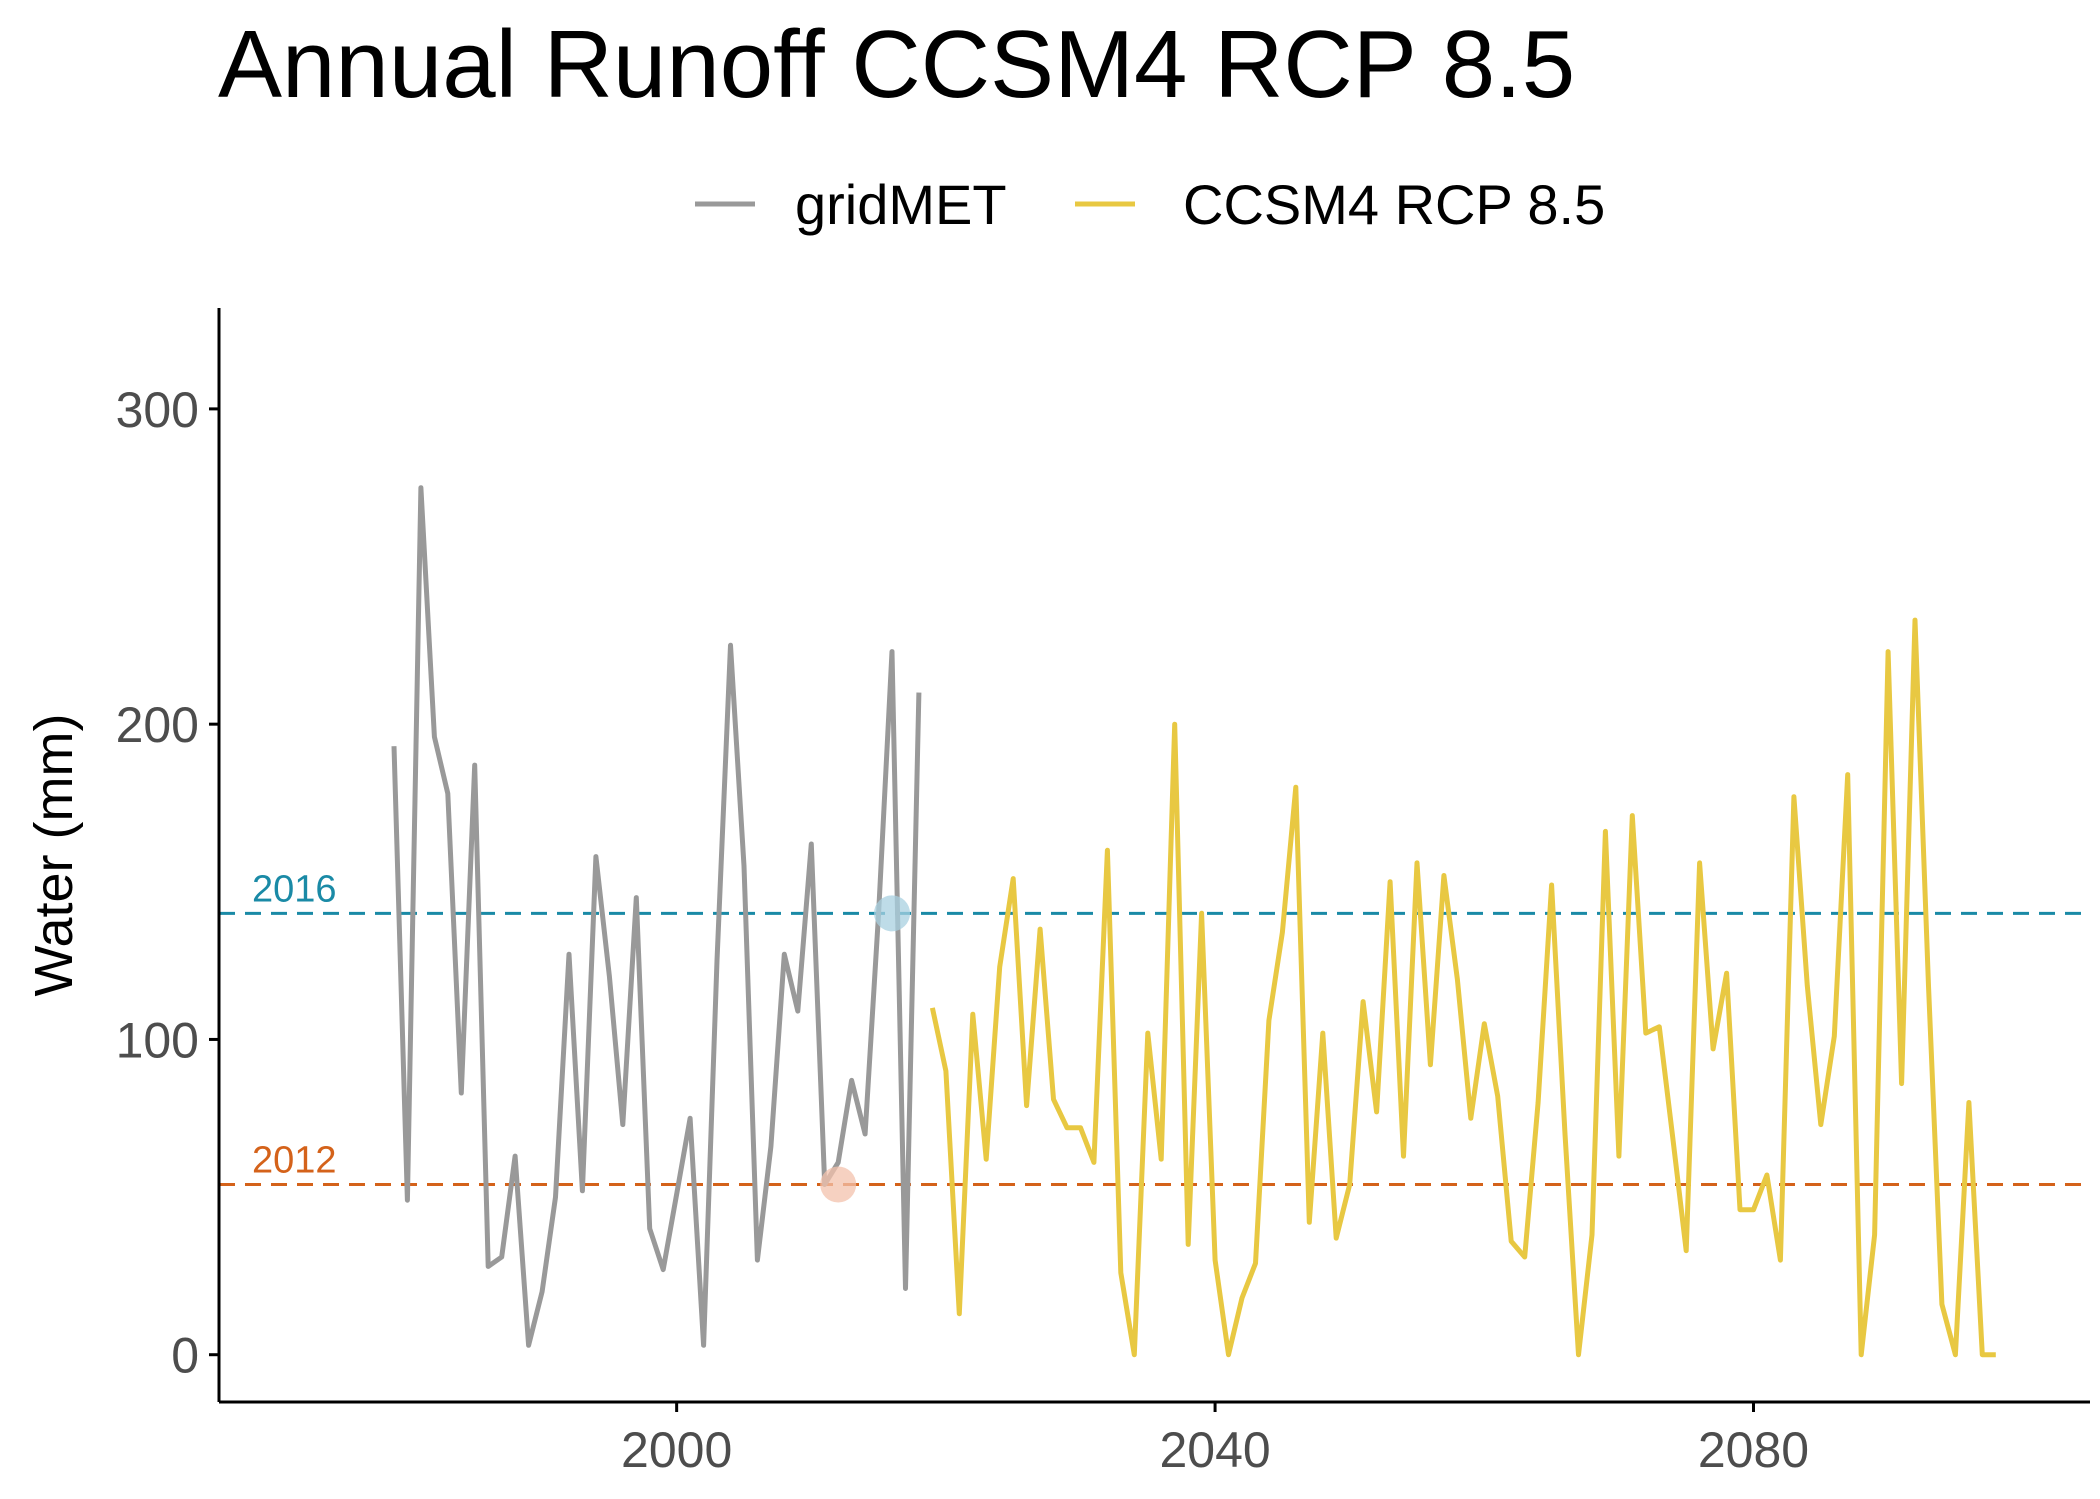  What do you see at coordinates (54, 855) in the screenshot?
I see `y-axis-title: Water (mm)` at bounding box center [54, 855].